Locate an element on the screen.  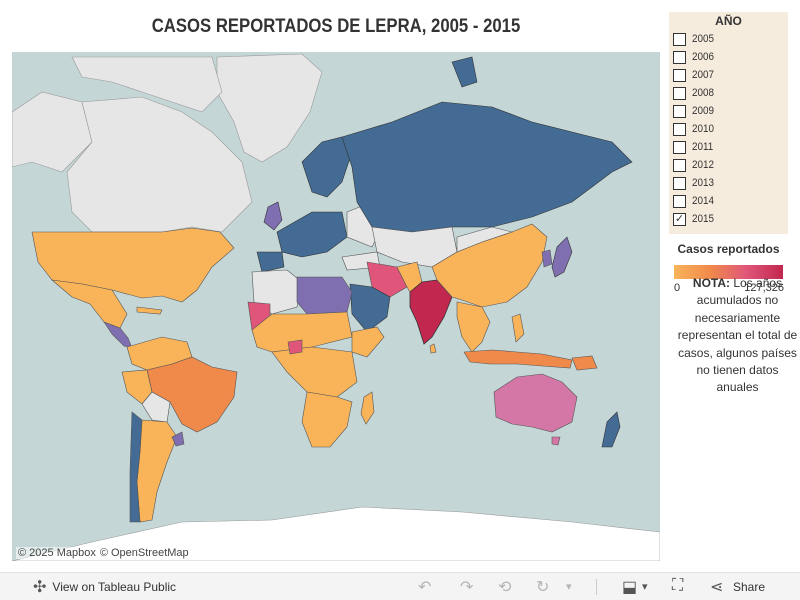
filter-item-label: 2013 is located at coordinates (703, 183).